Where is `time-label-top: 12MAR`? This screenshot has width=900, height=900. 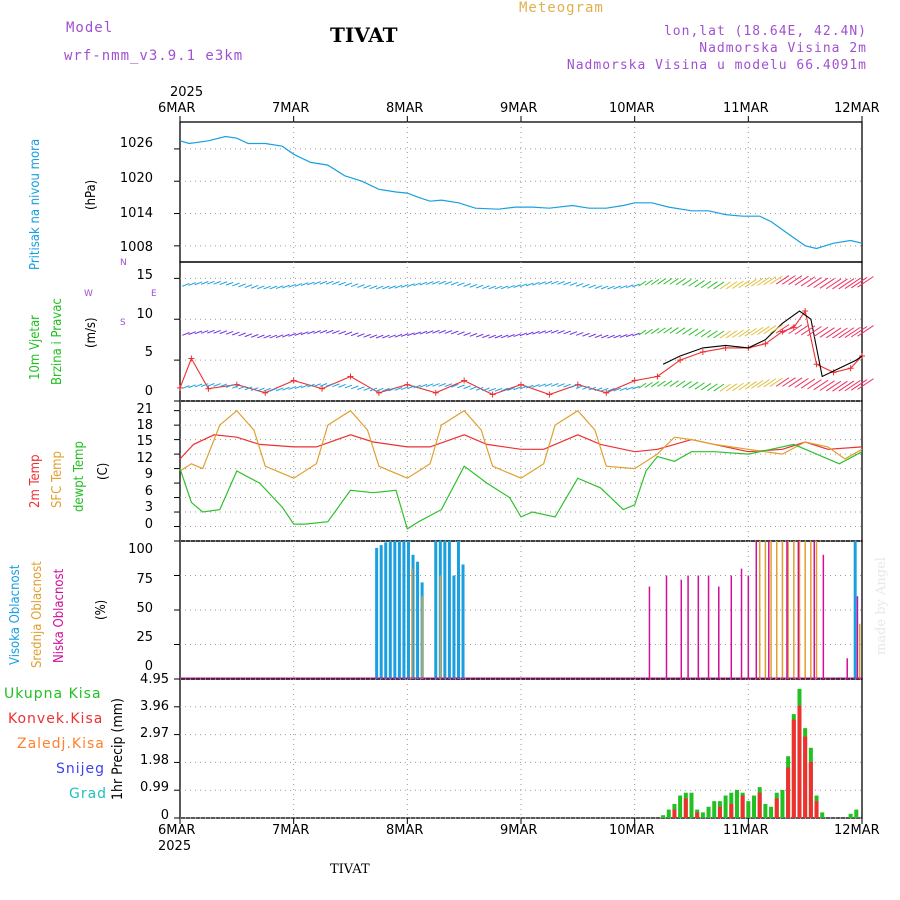
time-label-top: 12MAR is located at coordinates (857, 108).